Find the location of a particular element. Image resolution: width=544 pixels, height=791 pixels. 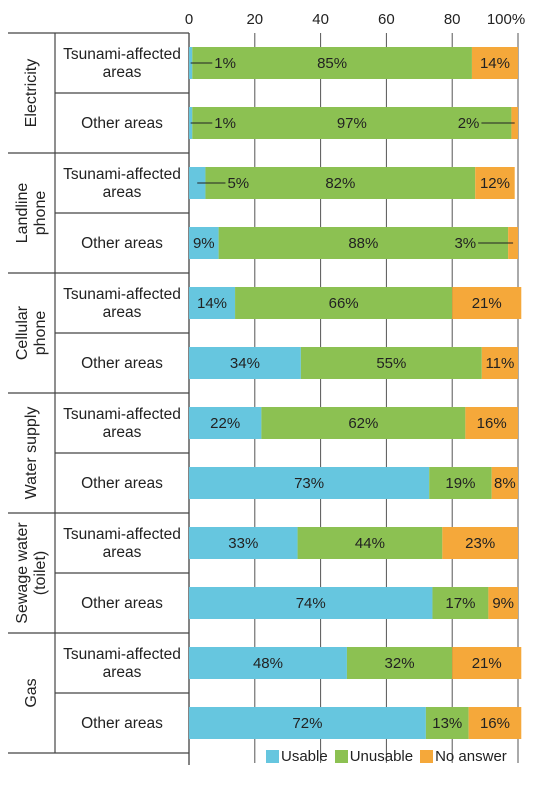

legend: Usable Unusable No answer is located at coordinates (390, 756).